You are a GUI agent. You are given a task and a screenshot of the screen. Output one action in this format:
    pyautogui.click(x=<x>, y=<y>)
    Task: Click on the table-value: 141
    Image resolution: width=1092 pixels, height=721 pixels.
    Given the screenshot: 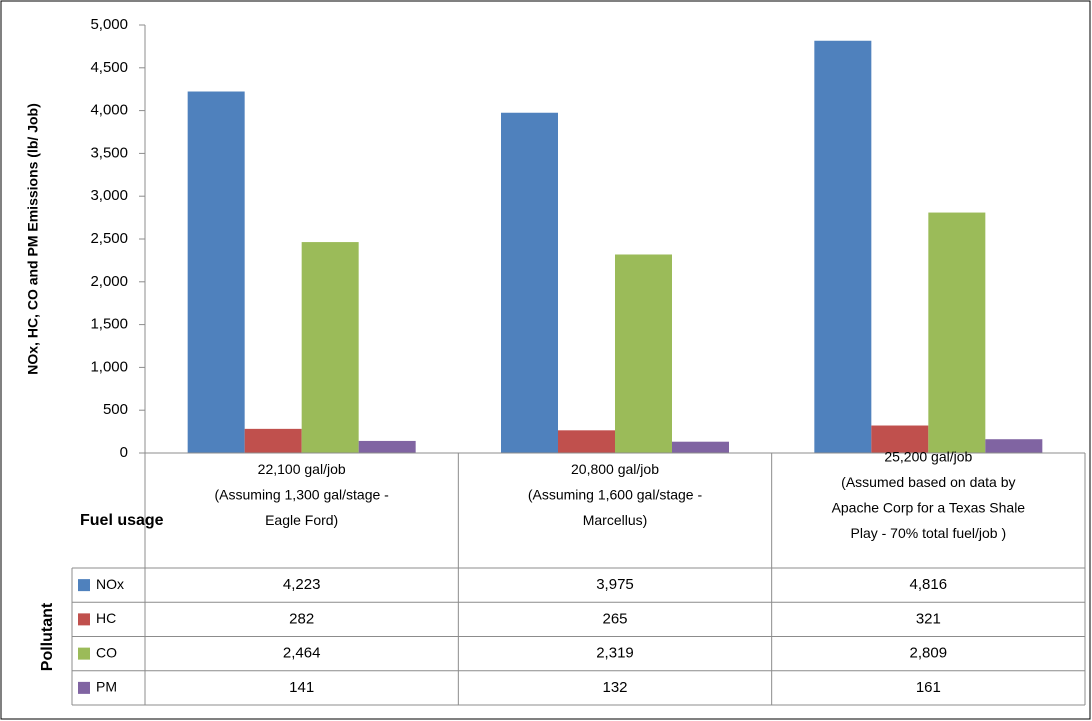 What is the action you would take?
    pyautogui.click(x=301, y=687)
    